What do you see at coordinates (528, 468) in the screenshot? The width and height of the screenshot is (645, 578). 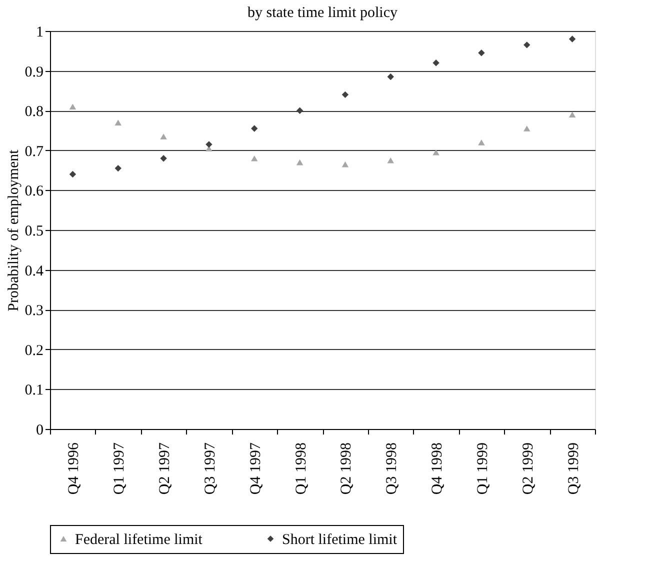 I see `x-tick-label: Q2 1999` at bounding box center [528, 468].